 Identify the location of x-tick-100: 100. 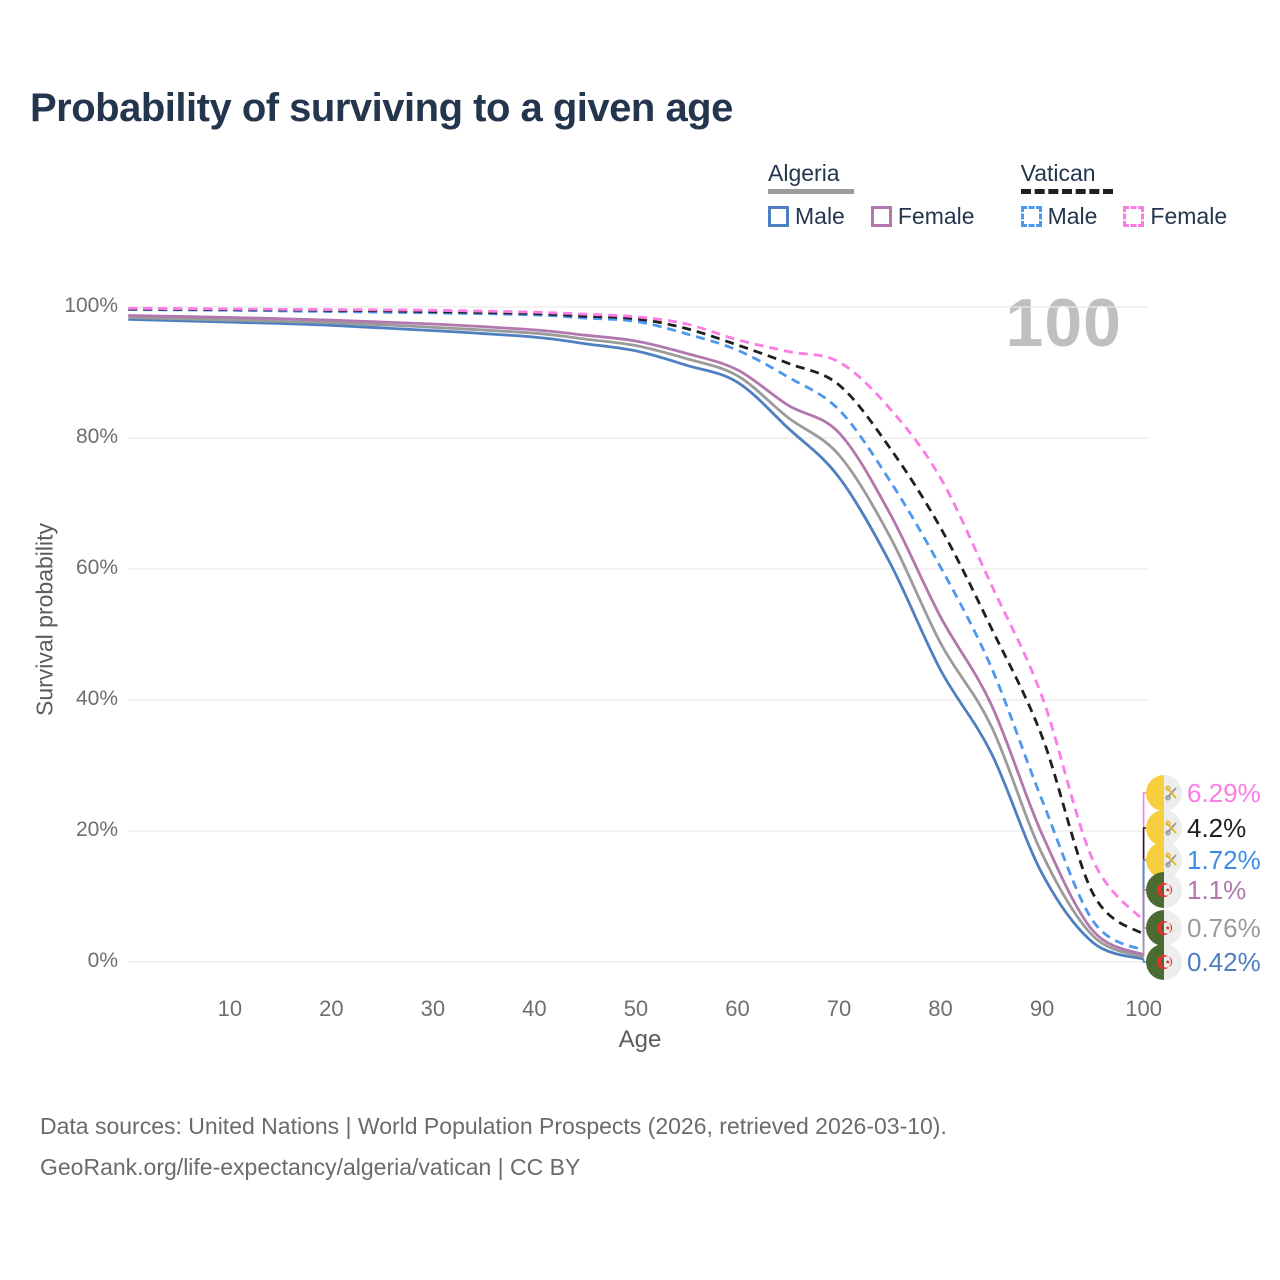
(1143, 1008).